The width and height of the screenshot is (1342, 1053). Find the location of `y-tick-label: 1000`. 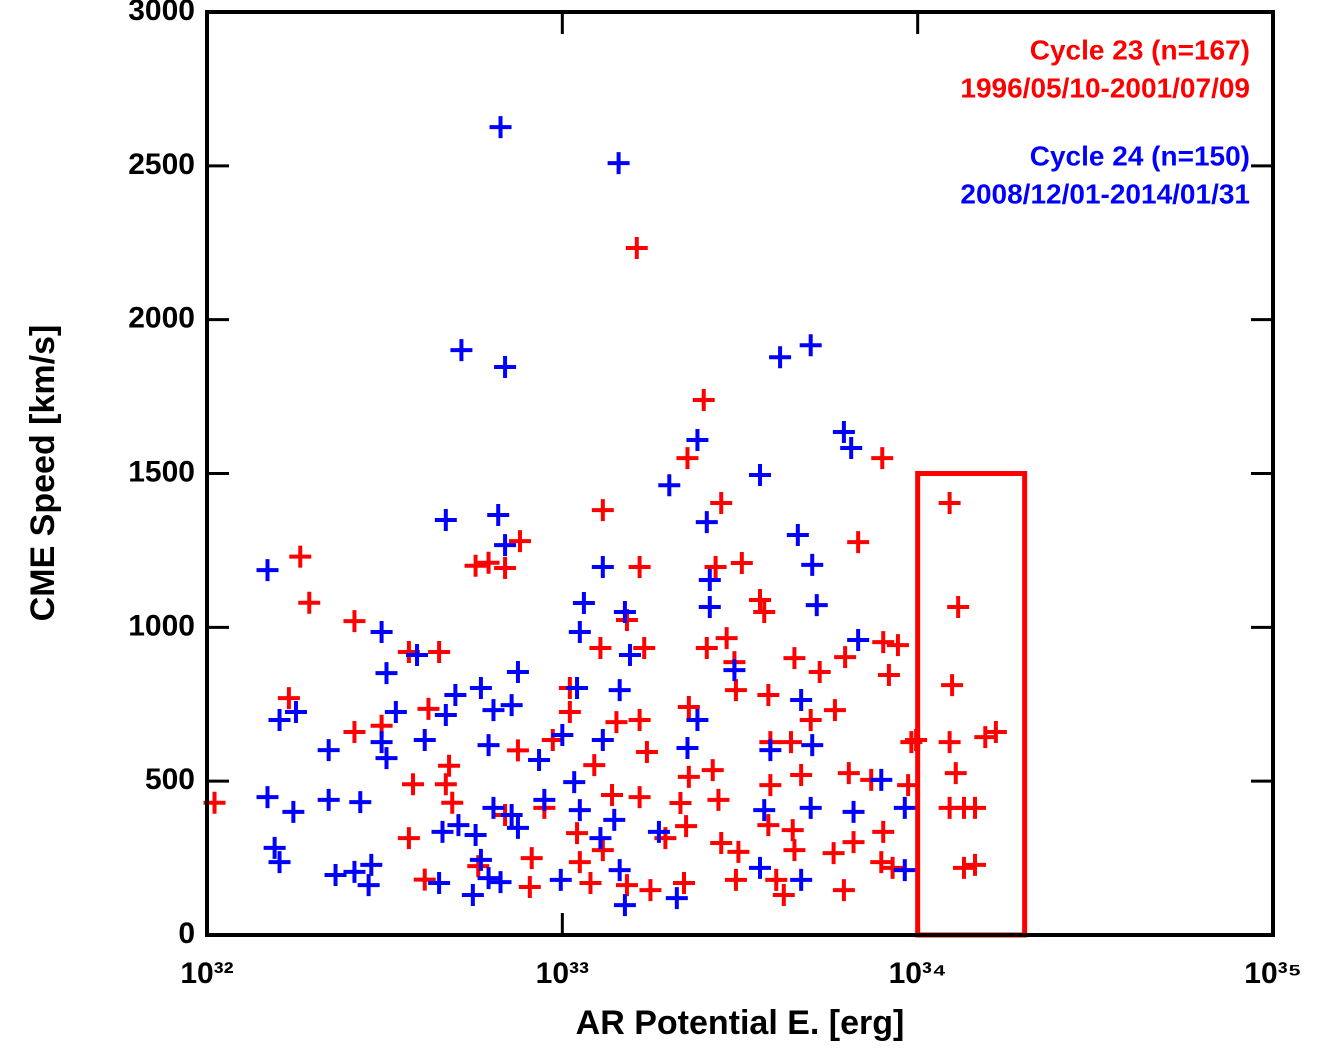

y-tick-label: 1000 is located at coordinates (161, 625).